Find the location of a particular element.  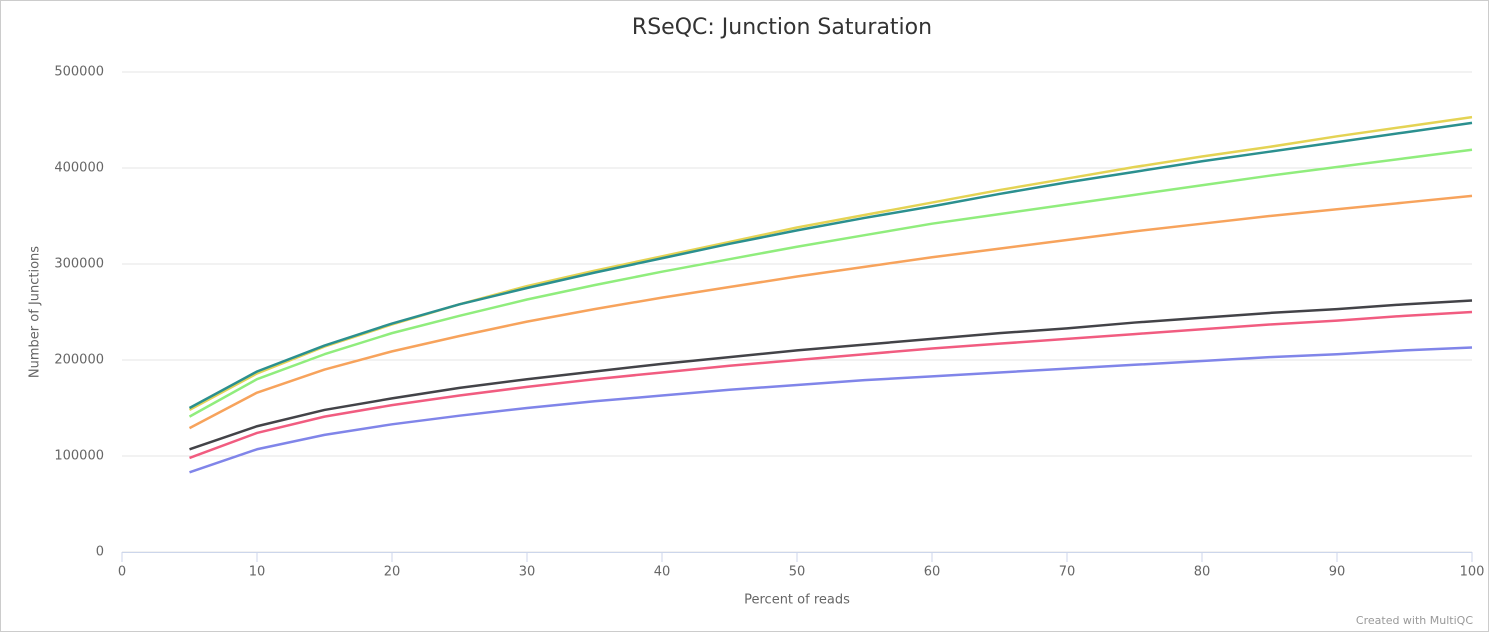

x-axis-label: Percent of reads is located at coordinates (797, 600).